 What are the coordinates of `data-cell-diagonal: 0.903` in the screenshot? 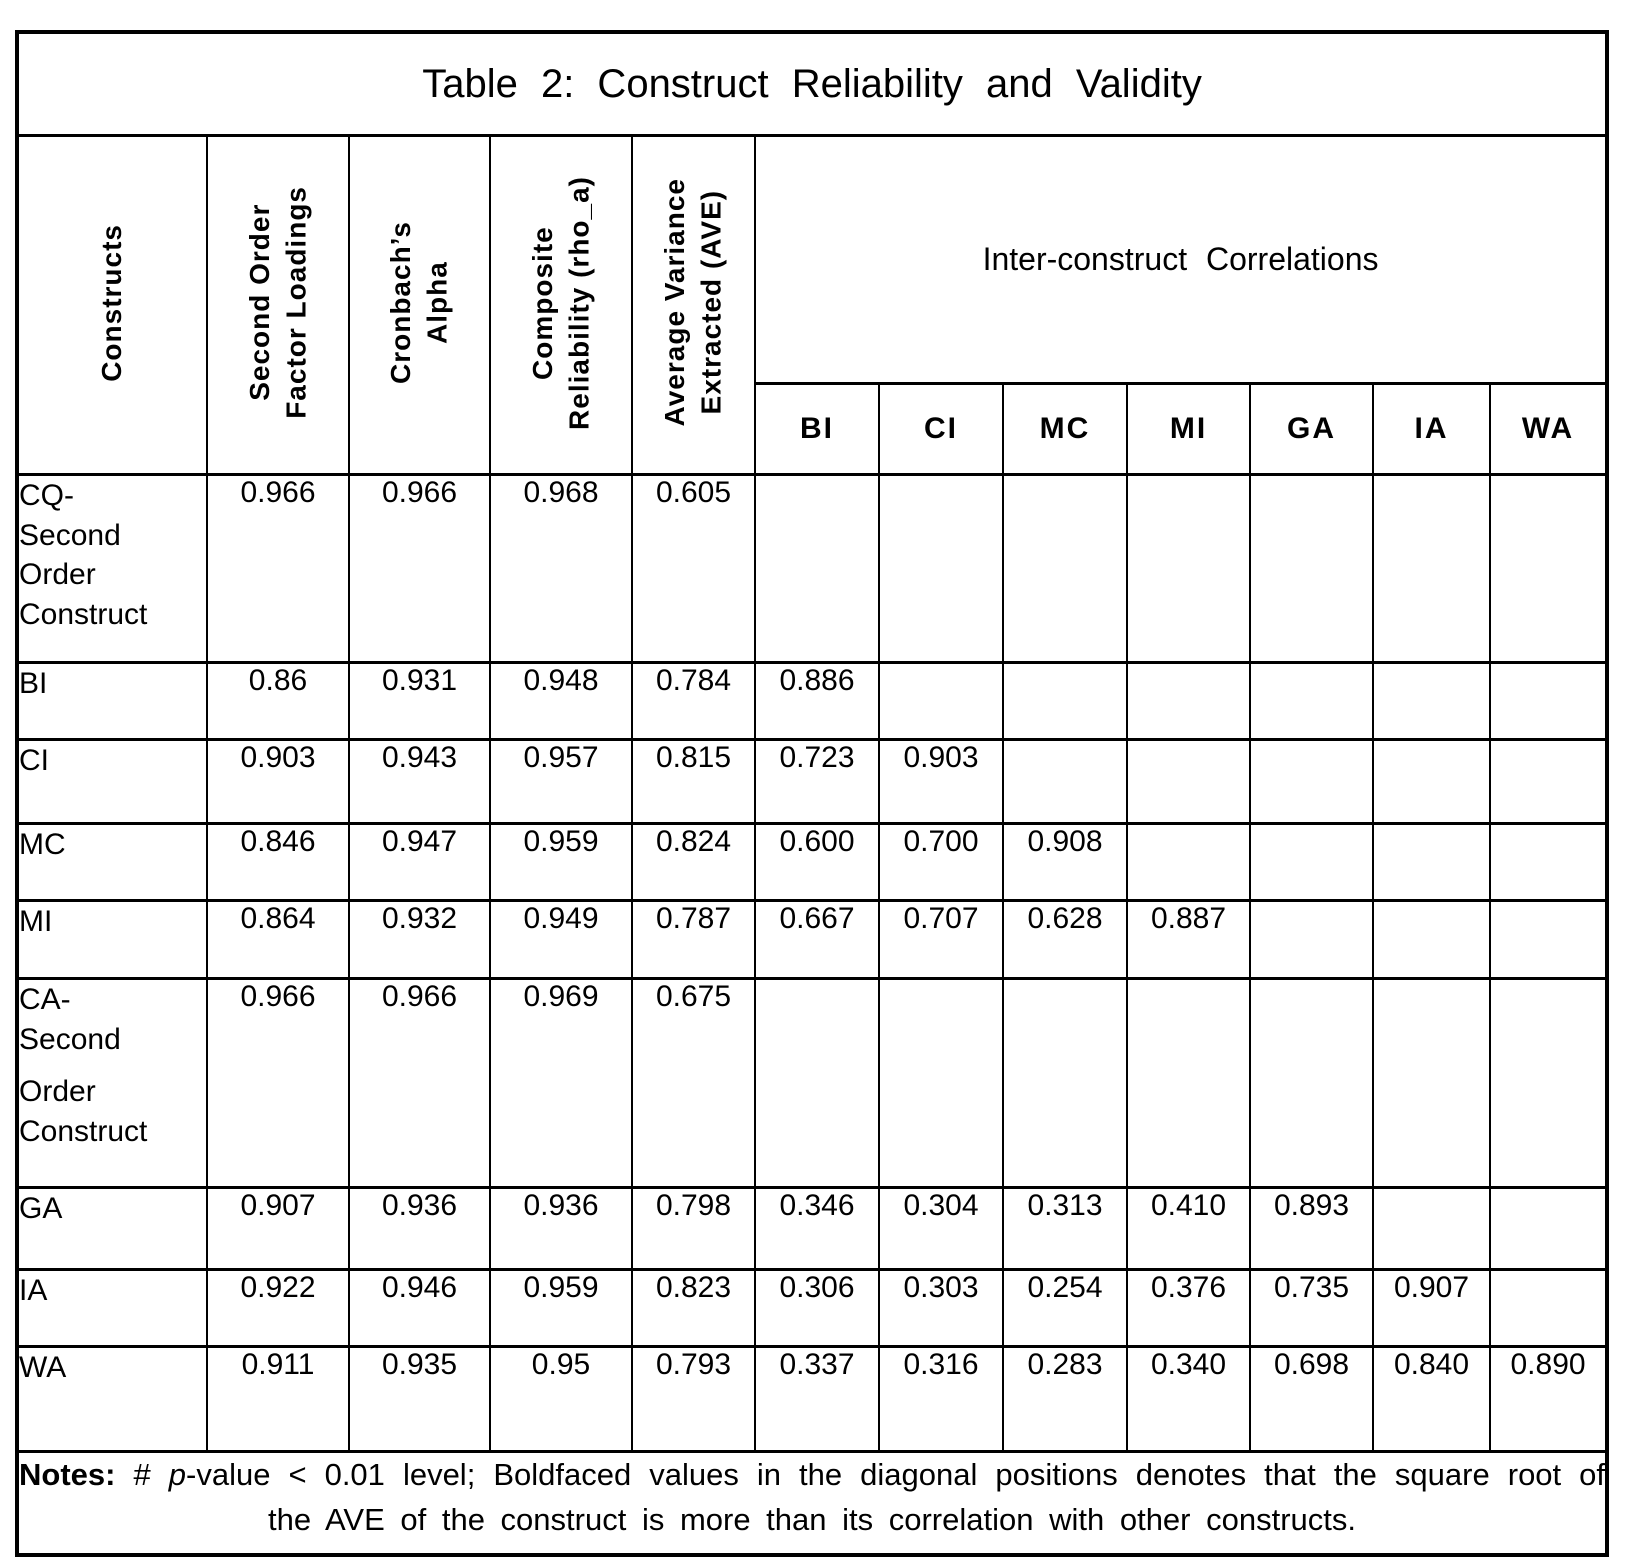 It's located at (941, 781).